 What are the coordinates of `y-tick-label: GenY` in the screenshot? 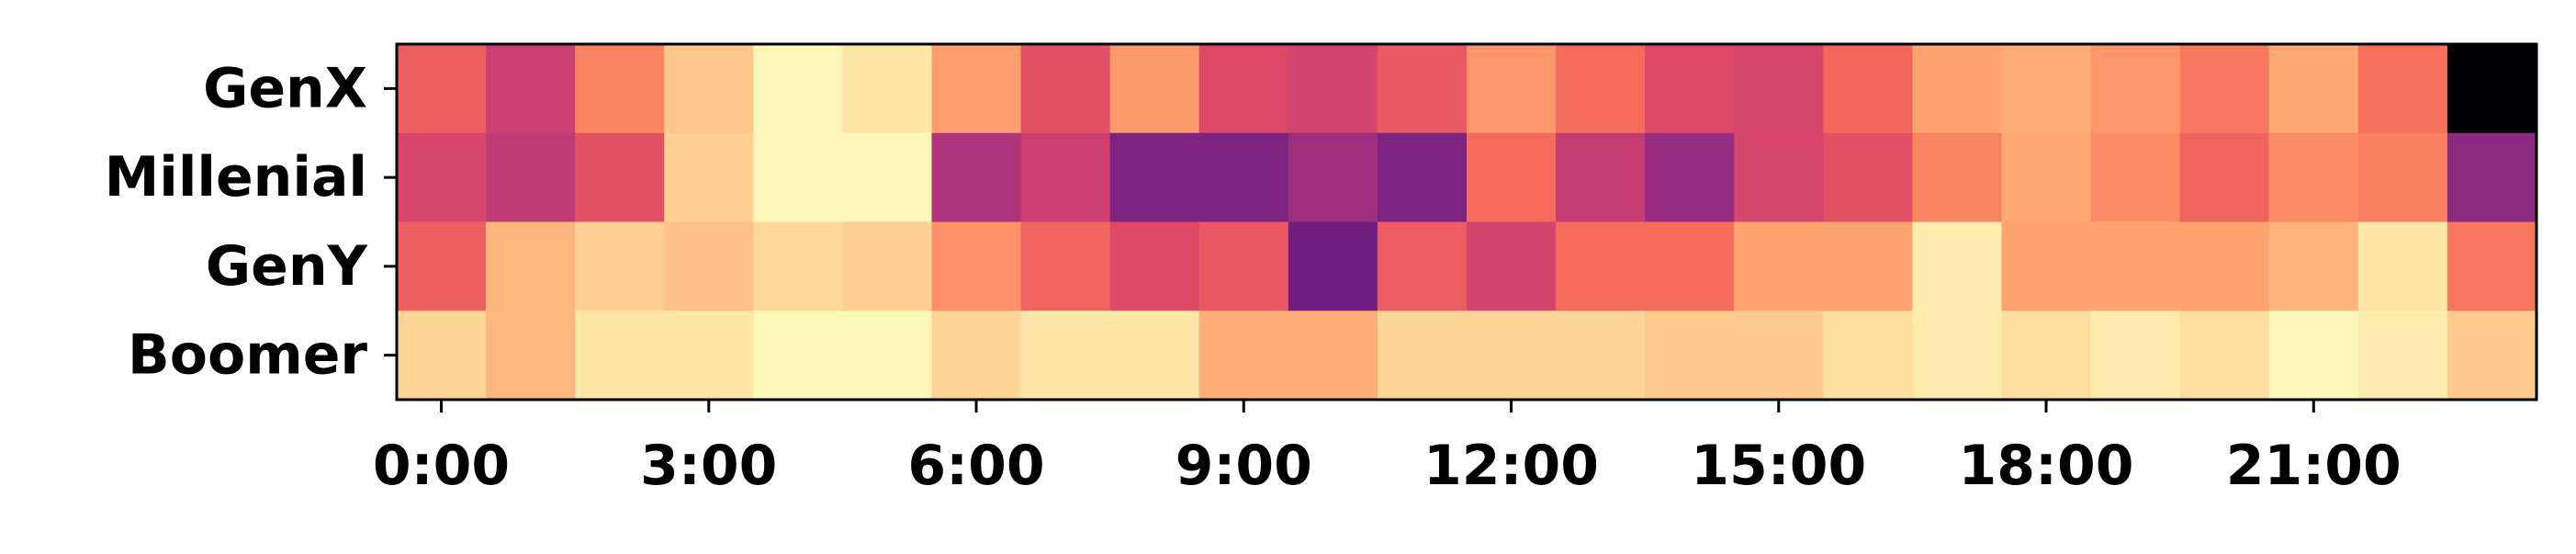 It's located at (287, 266).